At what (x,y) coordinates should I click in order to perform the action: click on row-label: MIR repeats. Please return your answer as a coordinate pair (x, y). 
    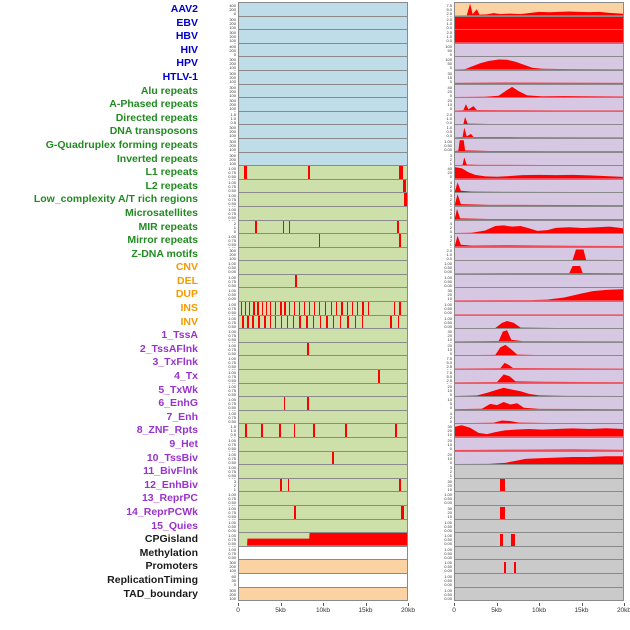
    Looking at the image, I should click on (168, 226).